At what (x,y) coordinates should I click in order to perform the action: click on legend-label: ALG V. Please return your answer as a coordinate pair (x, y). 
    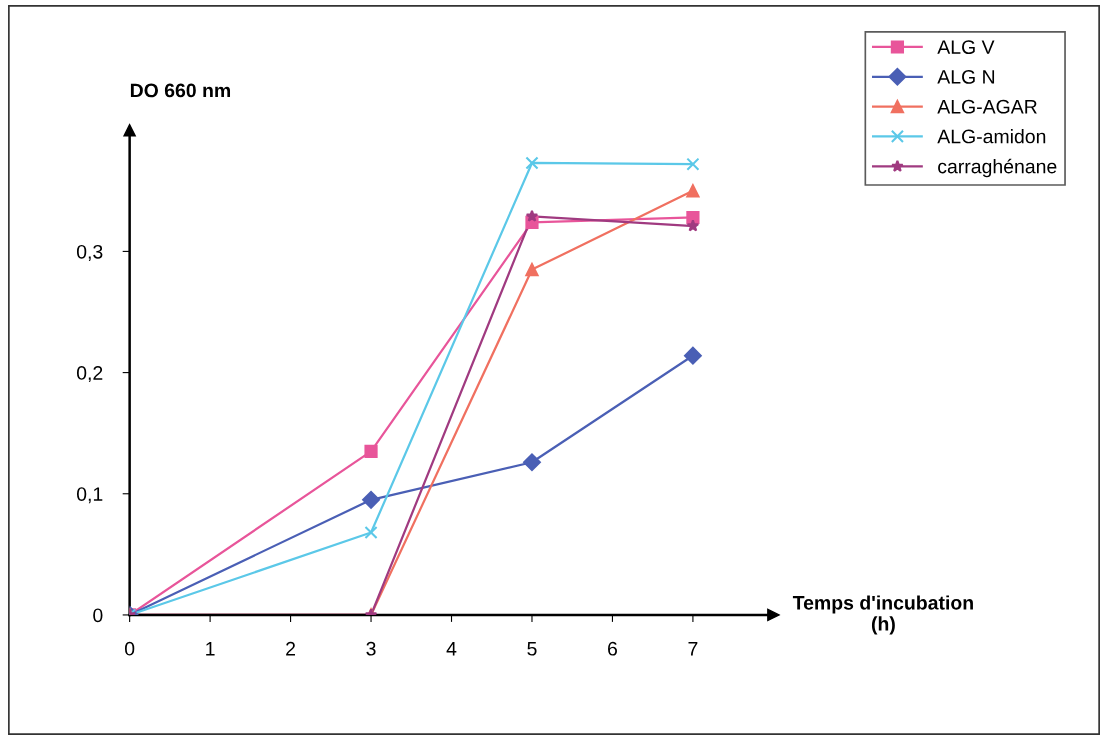
    Looking at the image, I should click on (966, 47).